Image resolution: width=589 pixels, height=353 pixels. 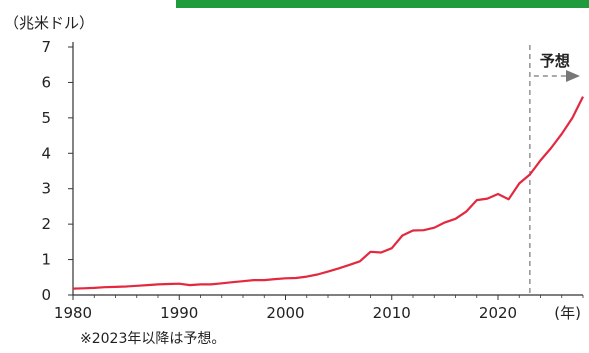 I want to click on x-axis-label: (年), so click(x=567, y=313).